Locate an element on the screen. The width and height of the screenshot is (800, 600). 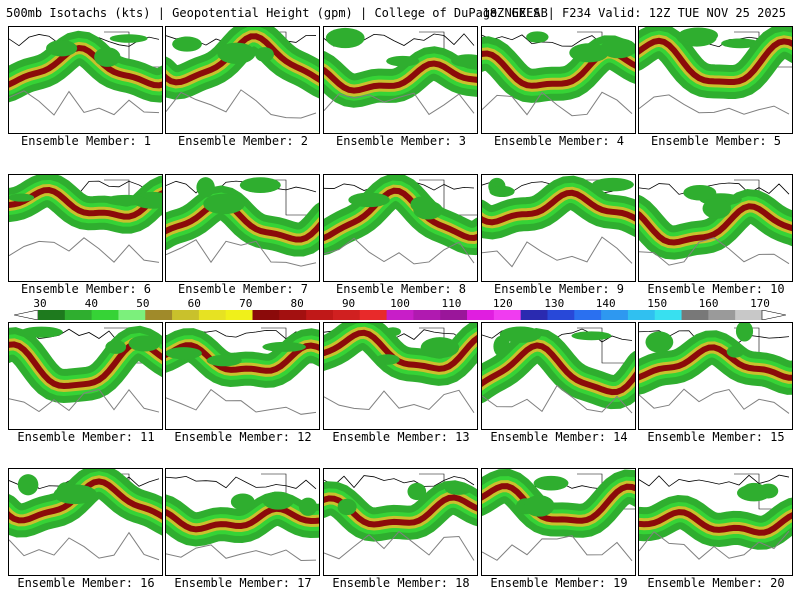
colorbar-left-arrow is located at coordinates (26, 315).